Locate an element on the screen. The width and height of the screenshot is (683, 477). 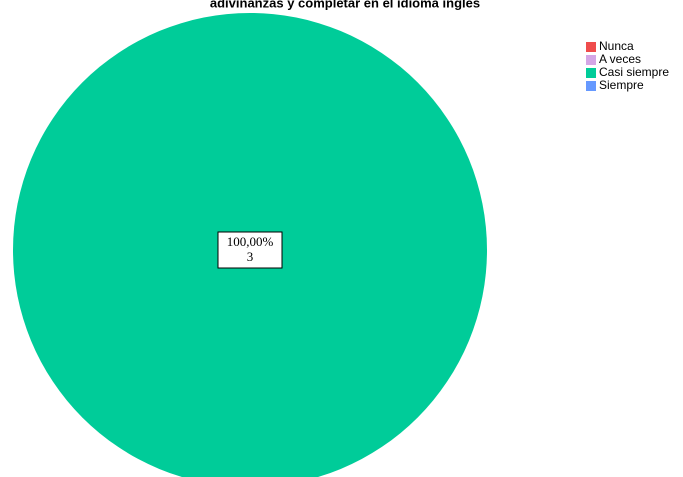
legend-label: A veces is located at coordinates (620, 59).